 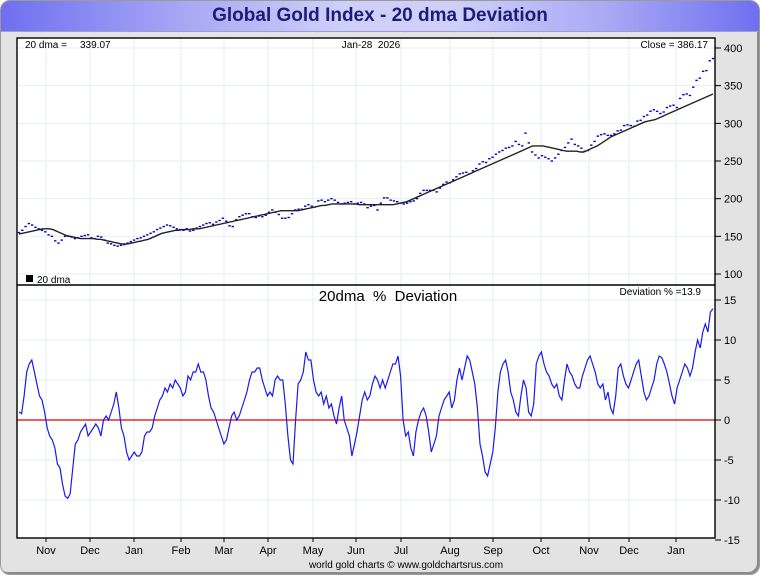 I want to click on x-tick-label: Jan, so click(x=676, y=551).